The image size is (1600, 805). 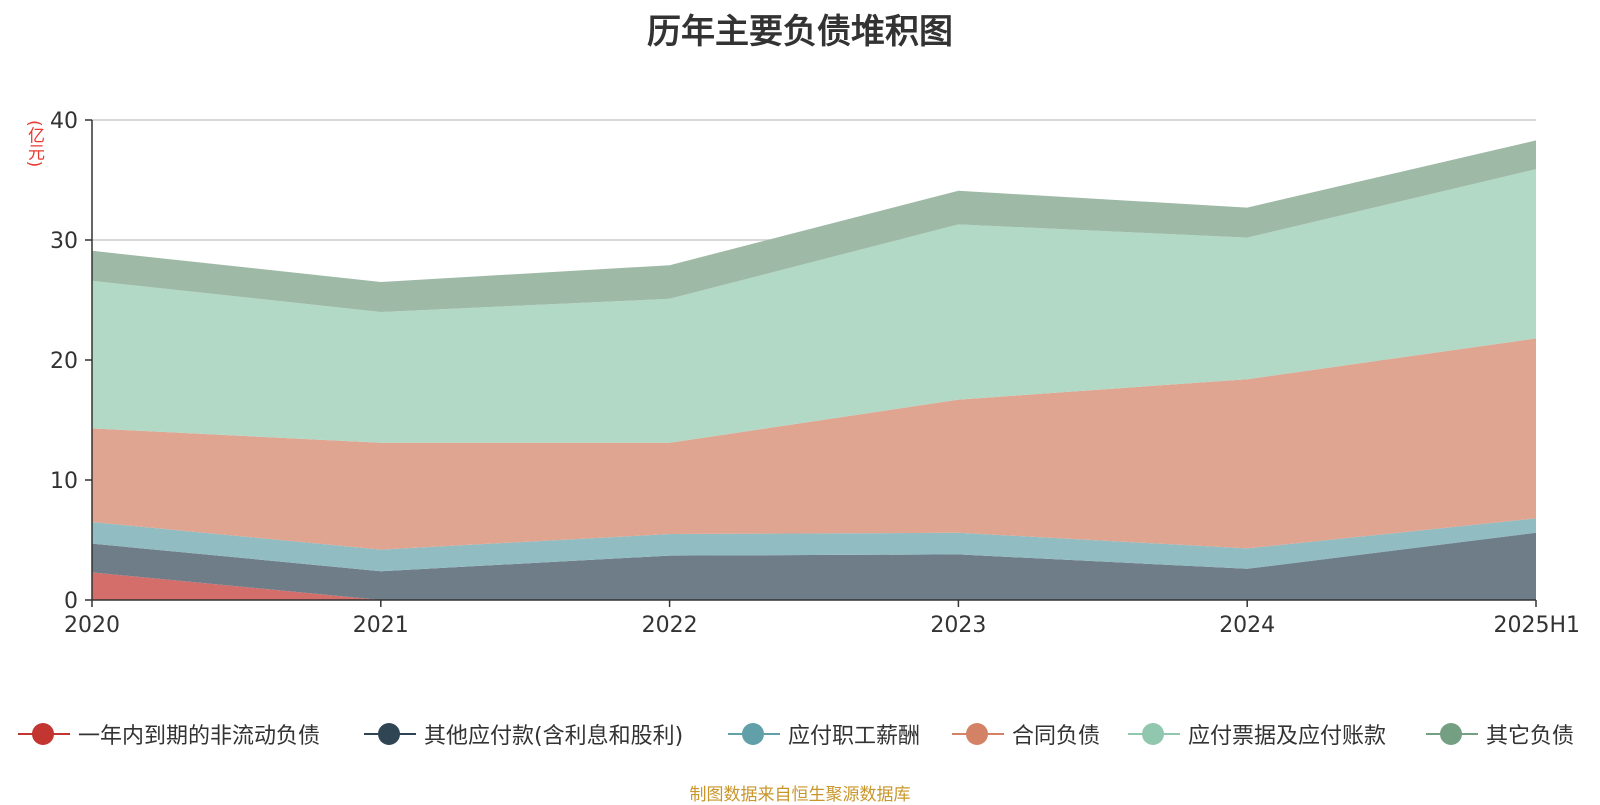 I want to click on legend-label: 应付票据及应付账款, so click(x=1287, y=736).